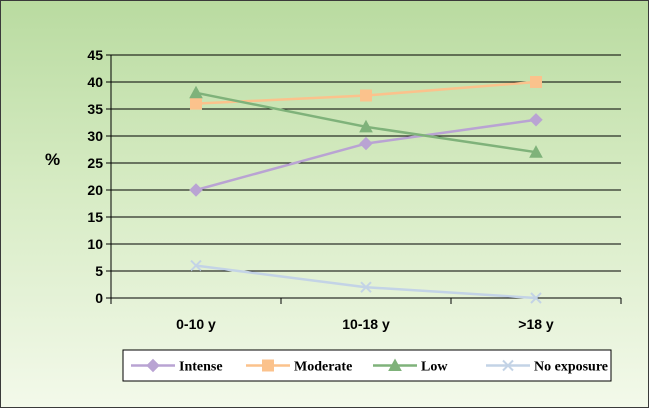 The image size is (649, 408). I want to click on x-tick-labels: 0-10 y 10-18 y >18 y, so click(365, 324).